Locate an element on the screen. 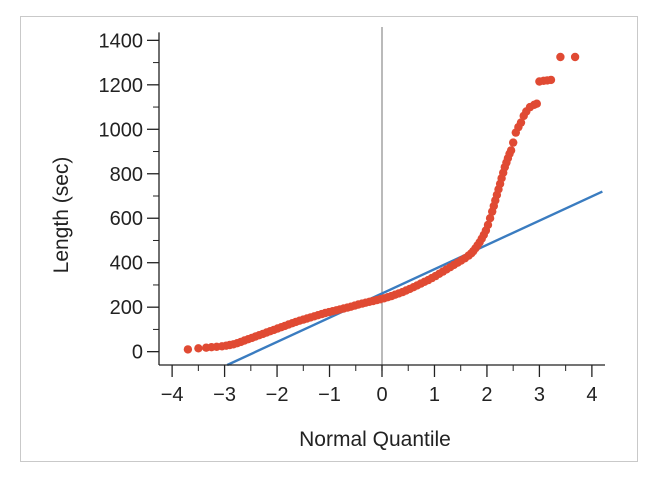 The image size is (664, 486). y-tick-label: 800 is located at coordinates (126, 175).